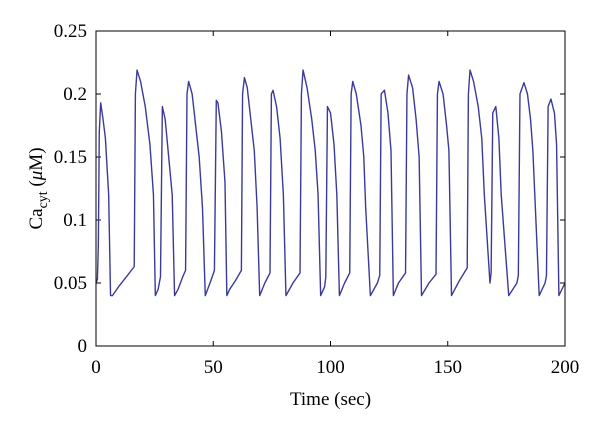 The width and height of the screenshot is (600, 430). What do you see at coordinates (36, 158) in the screenshot?
I see `y-axis-label-unit-rest: M)` at bounding box center [36, 158].